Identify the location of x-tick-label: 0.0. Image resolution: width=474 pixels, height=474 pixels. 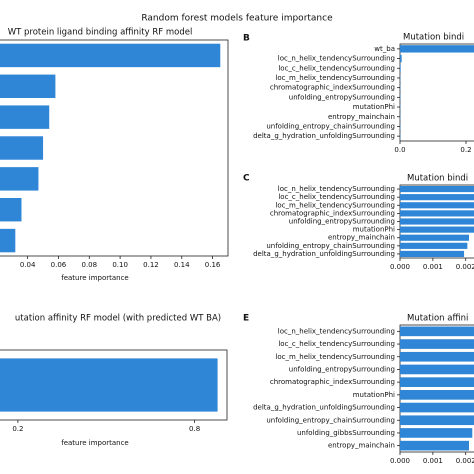
(399, 150).